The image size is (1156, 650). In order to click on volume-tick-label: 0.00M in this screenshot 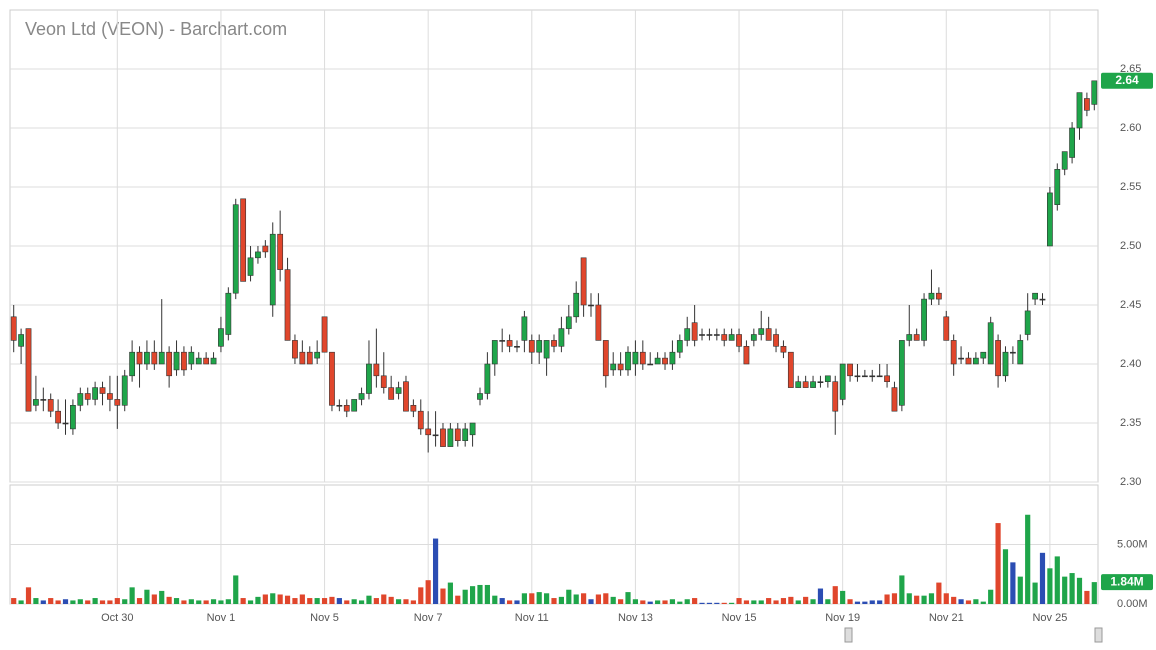, I will do `click(1132, 604)`.